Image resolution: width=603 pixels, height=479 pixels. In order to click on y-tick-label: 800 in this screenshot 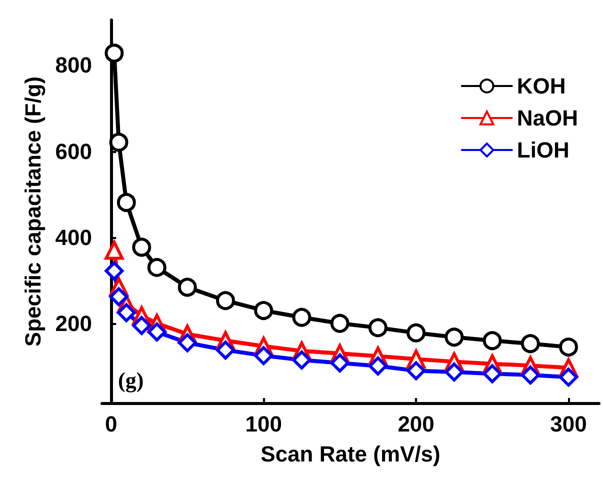, I will do `click(73, 65)`.